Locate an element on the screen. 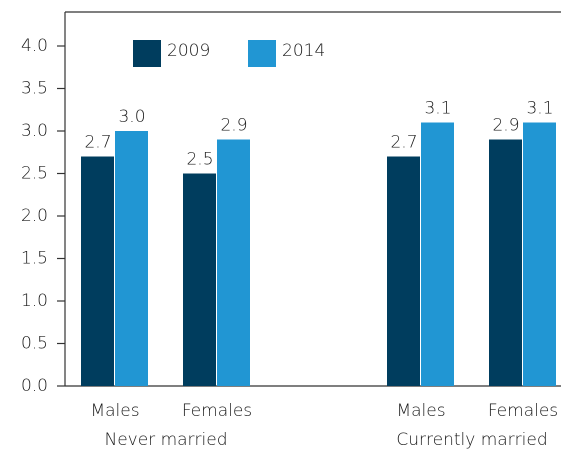  y-tick-label: 1.5 is located at coordinates (34, 259).